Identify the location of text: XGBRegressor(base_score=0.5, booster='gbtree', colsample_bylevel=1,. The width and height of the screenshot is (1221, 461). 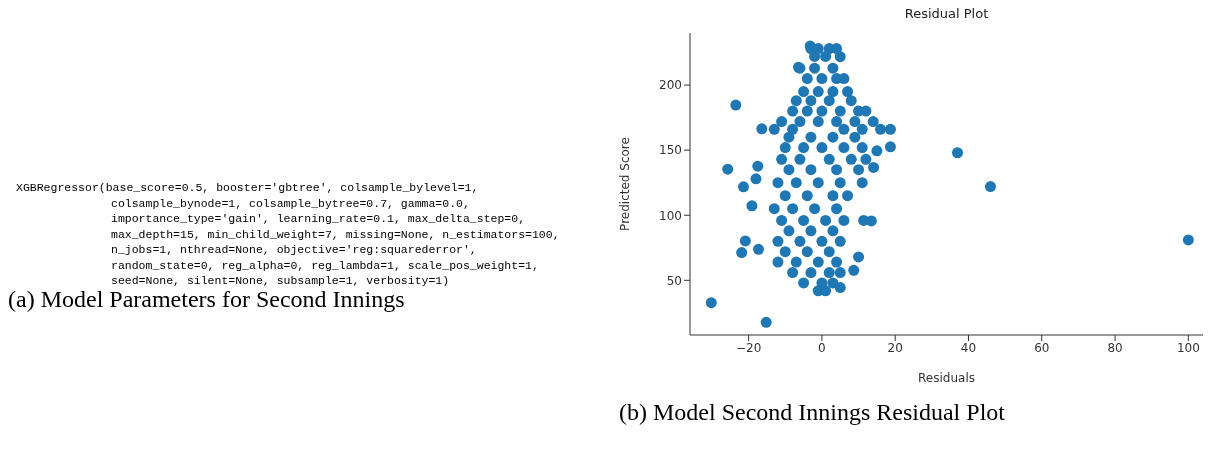
(248, 188).